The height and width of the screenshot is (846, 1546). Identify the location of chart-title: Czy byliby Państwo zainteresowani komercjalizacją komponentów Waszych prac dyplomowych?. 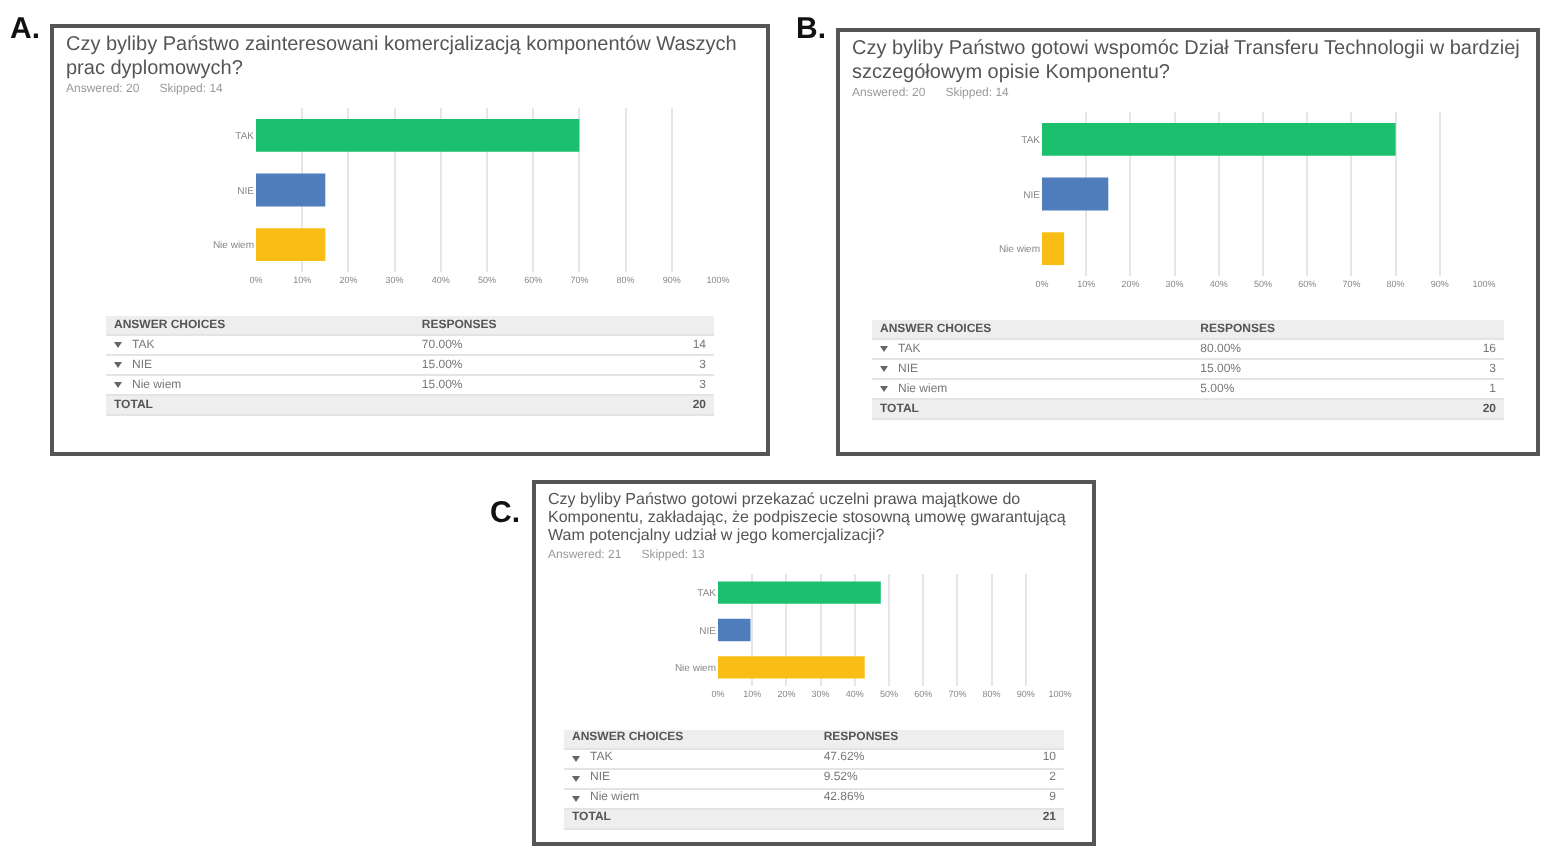
(402, 57).